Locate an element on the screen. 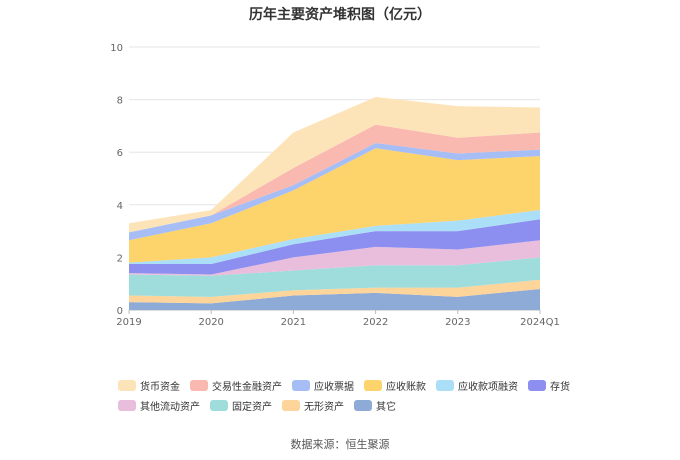  legend-label: 应收款项融资 is located at coordinates (488, 387).